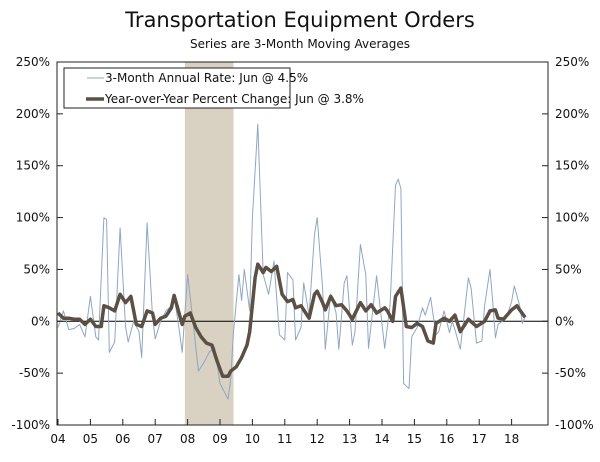 This screenshot has width=600, height=462. I want to click on recession-shading, so click(209, 243).